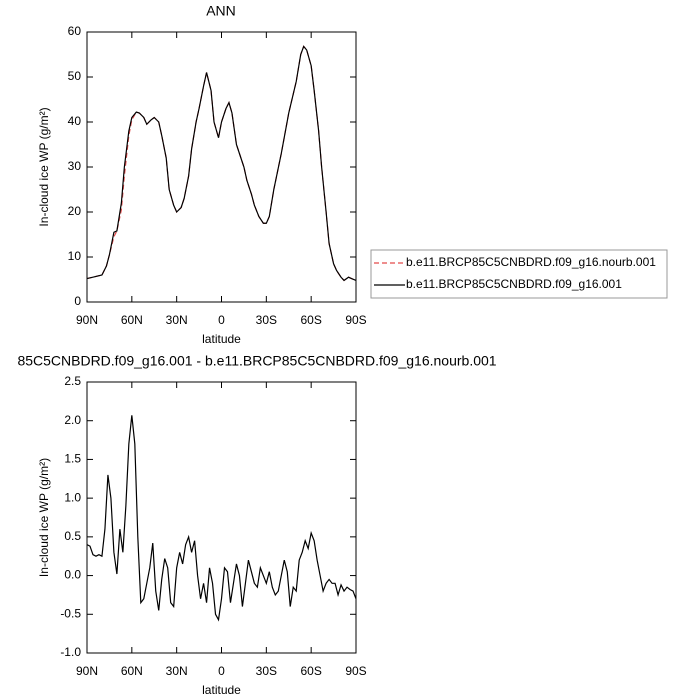 This screenshot has width=700, height=700. I want to click on y-tick-label: 1.0, so click(72, 497).